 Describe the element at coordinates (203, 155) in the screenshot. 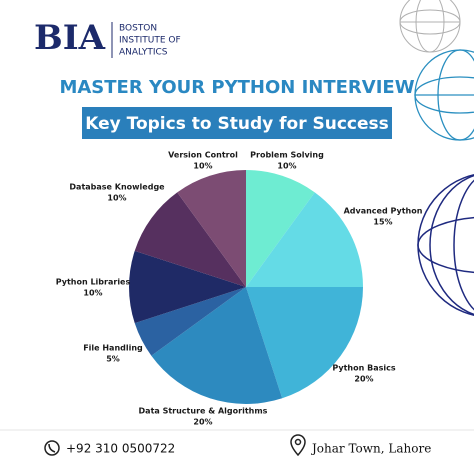

I see `slice-label: Version Control` at that location.